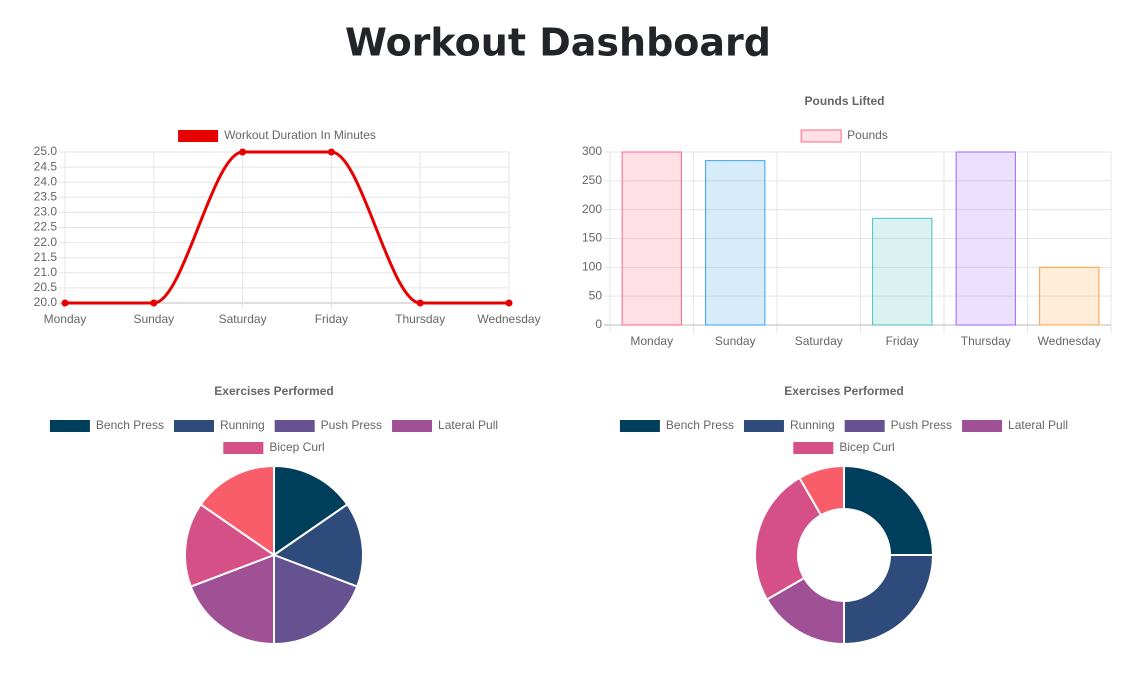 The height and width of the screenshot is (673, 1144). What do you see at coordinates (300, 135) in the screenshot?
I see `legend-label: Workout Duration In Minutes` at bounding box center [300, 135].